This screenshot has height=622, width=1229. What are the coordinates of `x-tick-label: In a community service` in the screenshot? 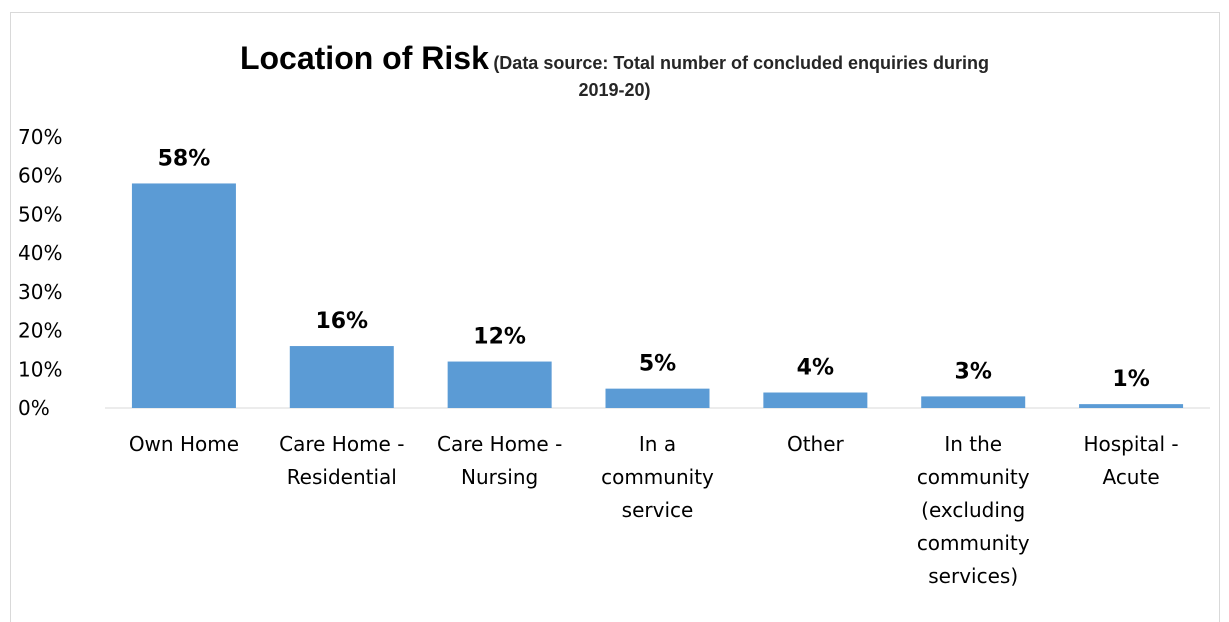 It's located at (657, 477).